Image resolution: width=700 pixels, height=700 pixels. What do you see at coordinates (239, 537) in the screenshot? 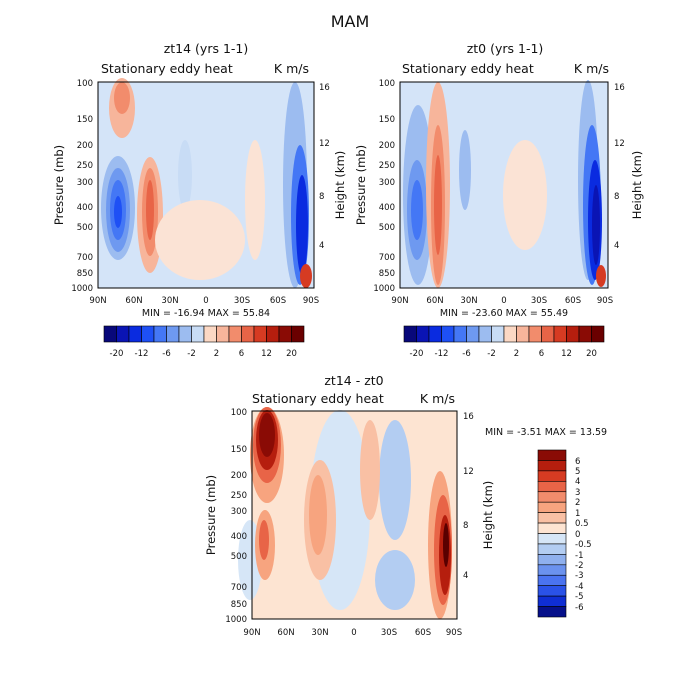
I see `y-tick-label: 400` at bounding box center [239, 537].